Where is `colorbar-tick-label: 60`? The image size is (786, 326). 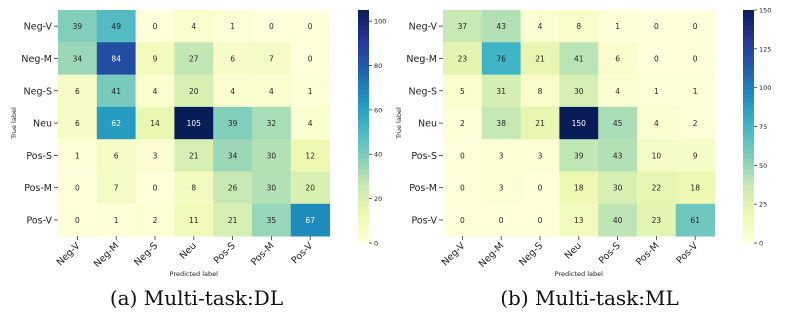
colorbar-tick-label: 60 is located at coordinates (378, 110).